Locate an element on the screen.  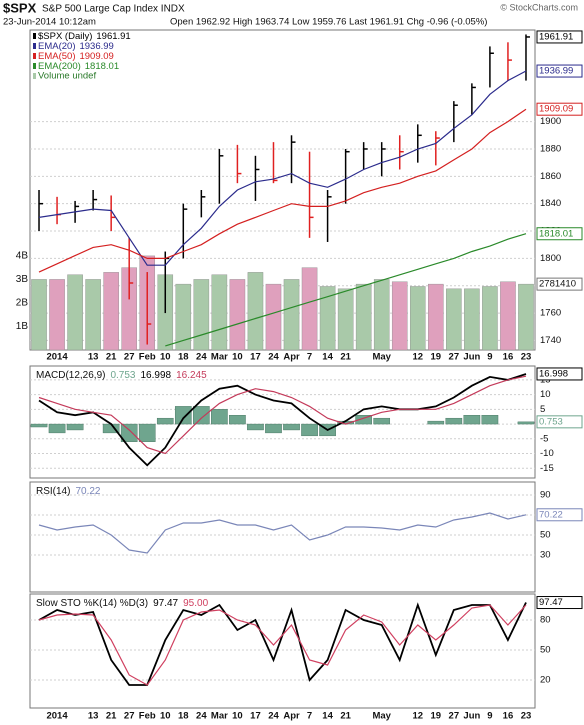
x-tick-label: 23 is located at coordinates (526, 716).